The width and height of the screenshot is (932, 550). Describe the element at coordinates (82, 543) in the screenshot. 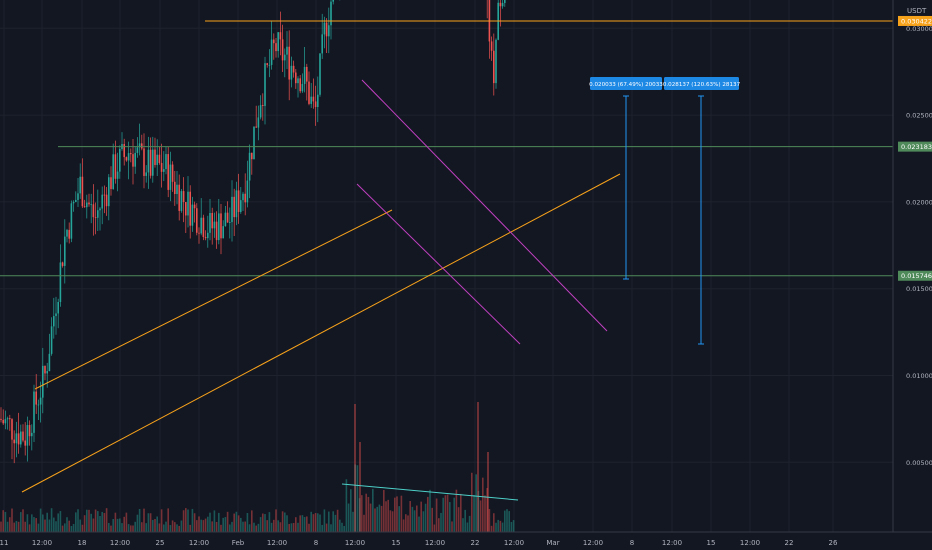

I see `x-tick-2: 18` at that location.